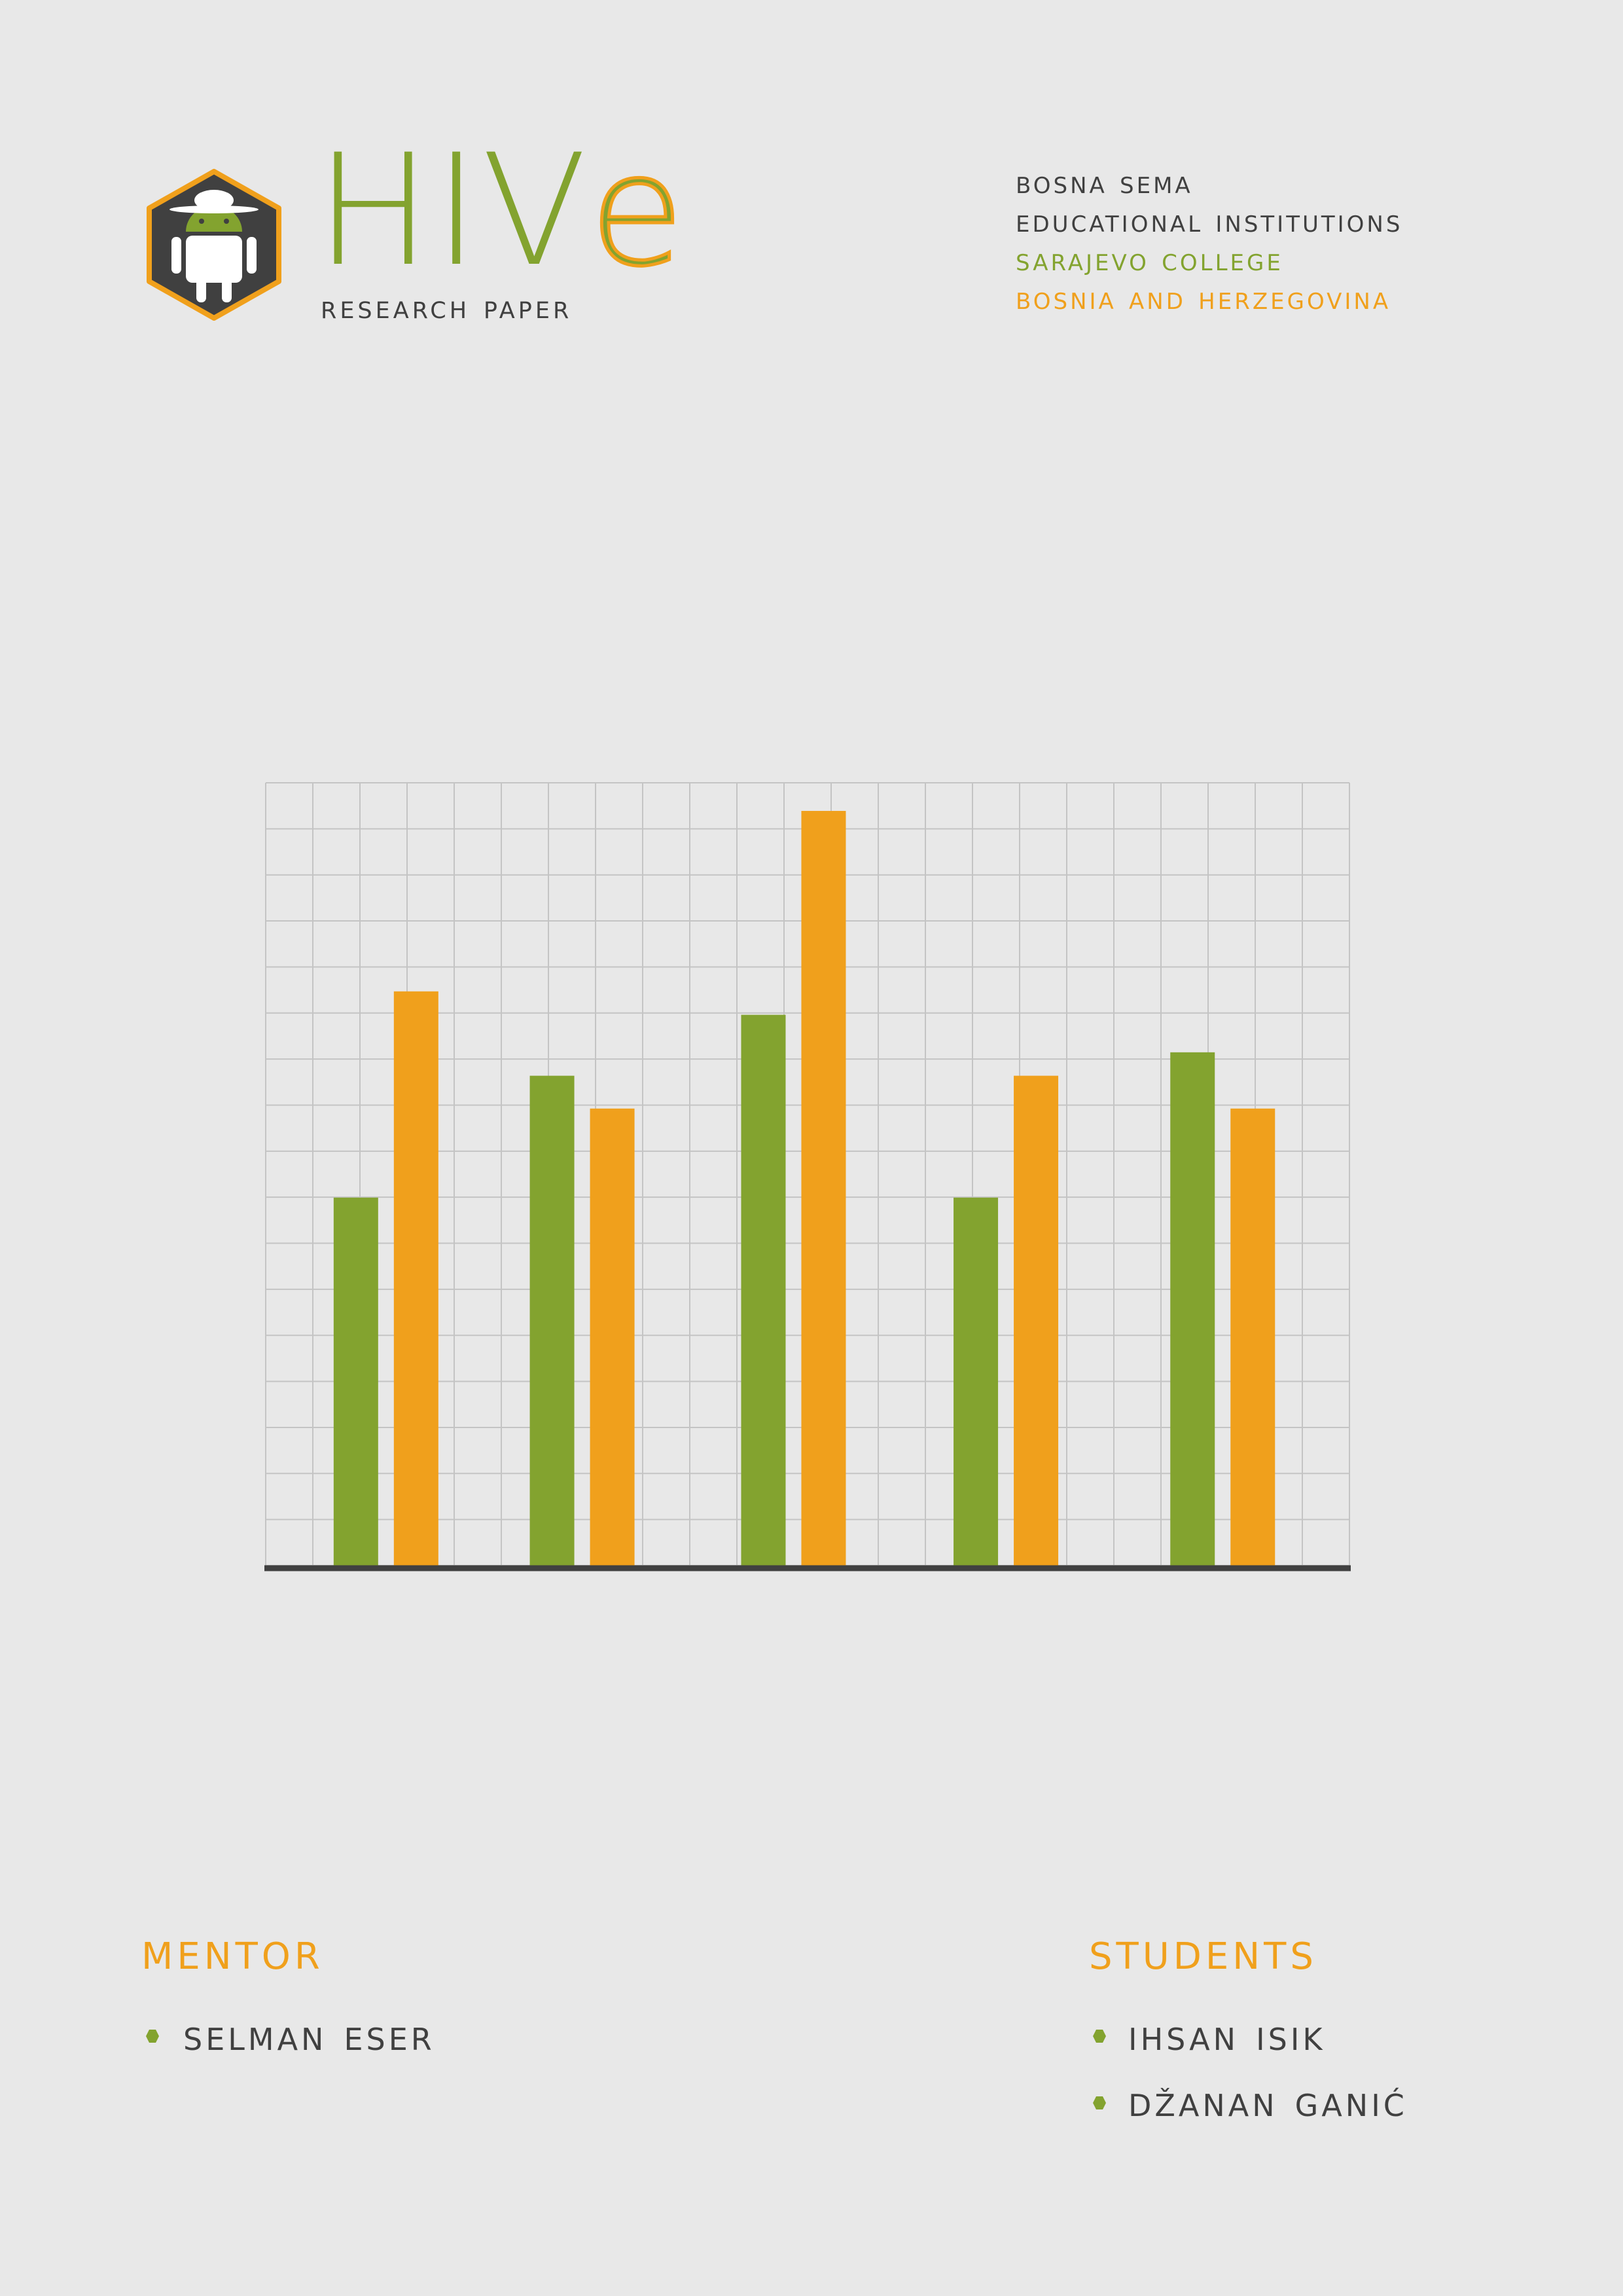 Image resolution: width=1623 pixels, height=2296 pixels. I want to click on mentor-name: SELMAN ESER, so click(309, 2035).